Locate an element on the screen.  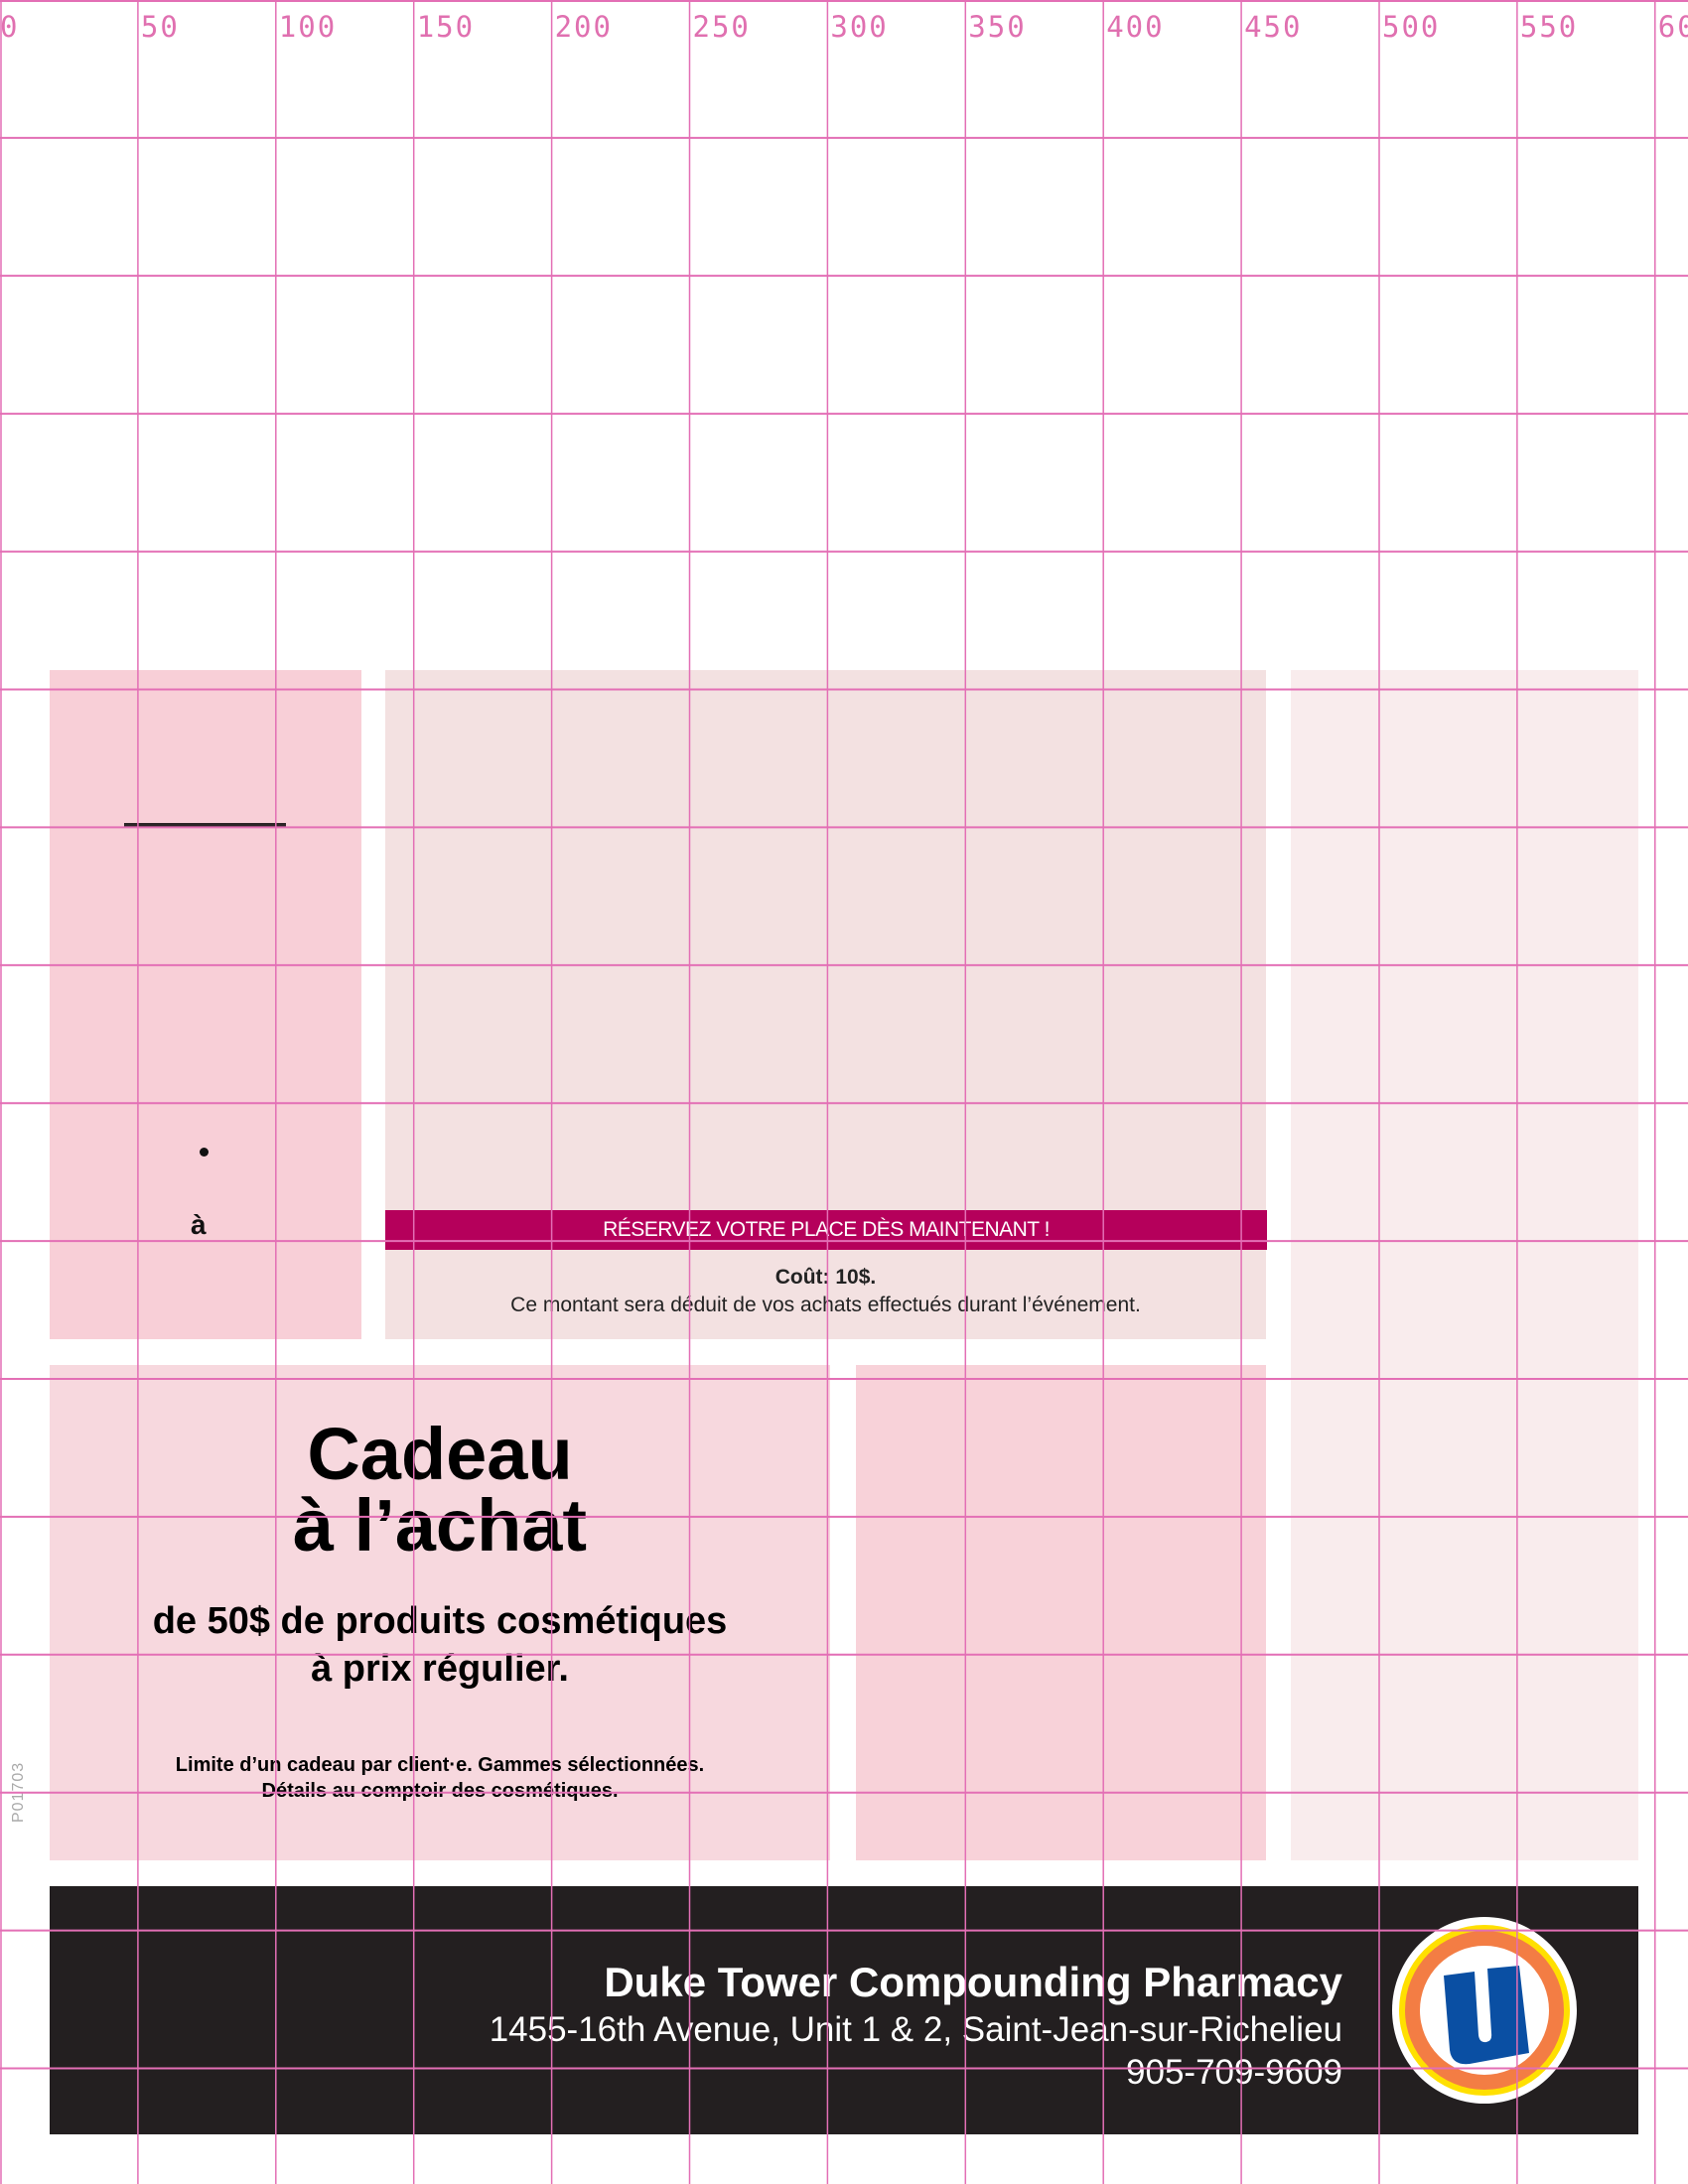
ruler-label: 450 is located at coordinates (1273, 27).